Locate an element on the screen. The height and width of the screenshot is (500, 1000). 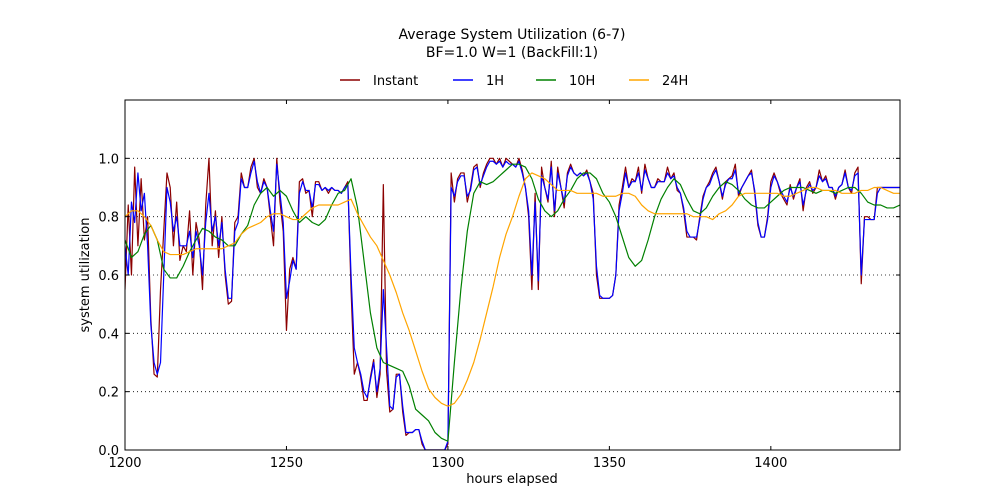
x-axis-label: hours elapsed is located at coordinates (512, 479).